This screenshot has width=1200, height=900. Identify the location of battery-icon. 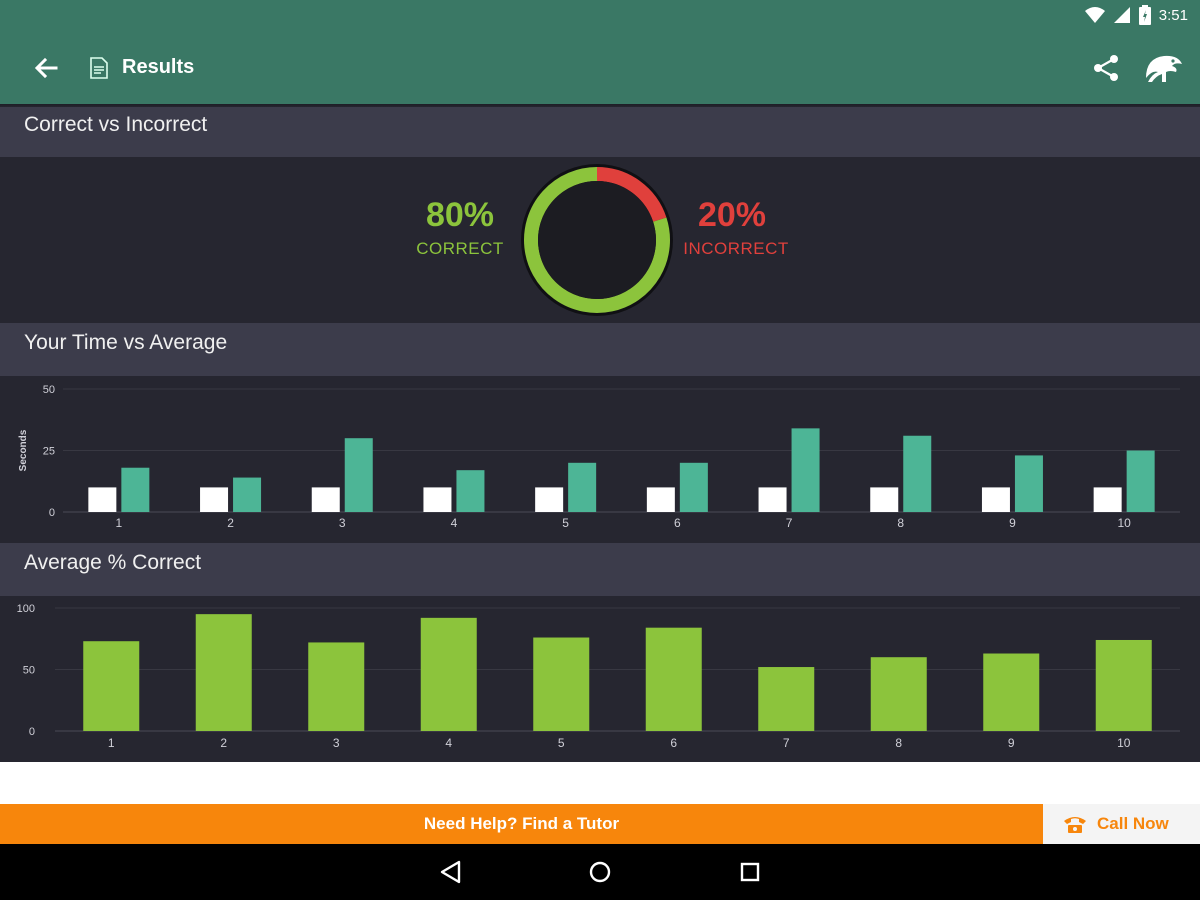
(1144, 15).